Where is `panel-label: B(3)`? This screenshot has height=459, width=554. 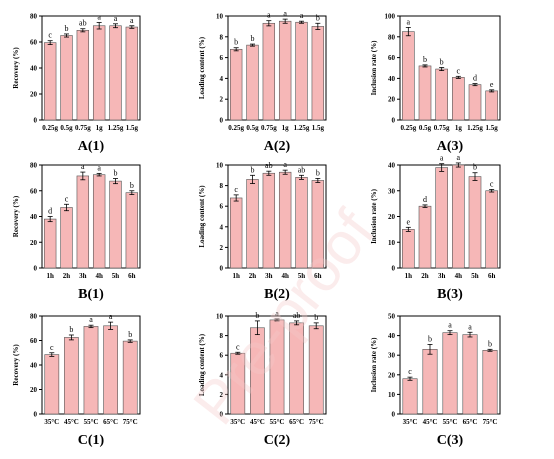 panel-label: B(3) is located at coordinates (450, 294).